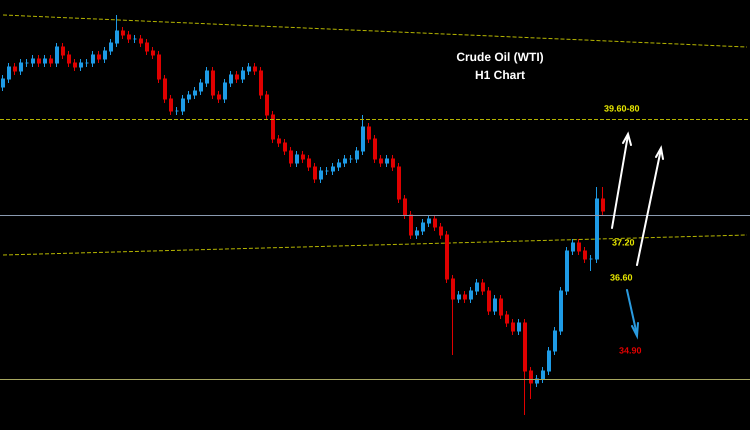 This screenshot has height=430, width=750. Describe the element at coordinates (621, 277) in the screenshot. I see `annotation: 36.60` at that location.